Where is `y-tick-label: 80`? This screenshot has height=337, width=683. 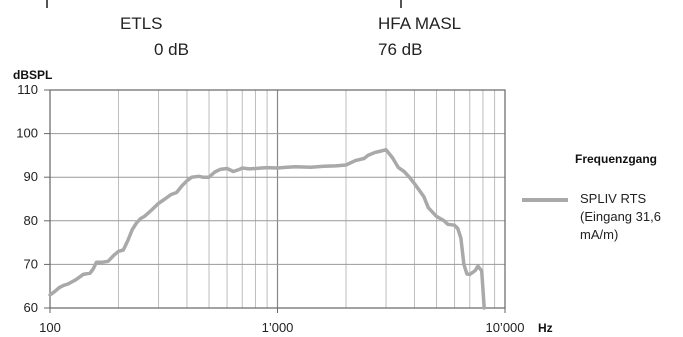 y-tick-label: 80 is located at coordinates (31, 220).